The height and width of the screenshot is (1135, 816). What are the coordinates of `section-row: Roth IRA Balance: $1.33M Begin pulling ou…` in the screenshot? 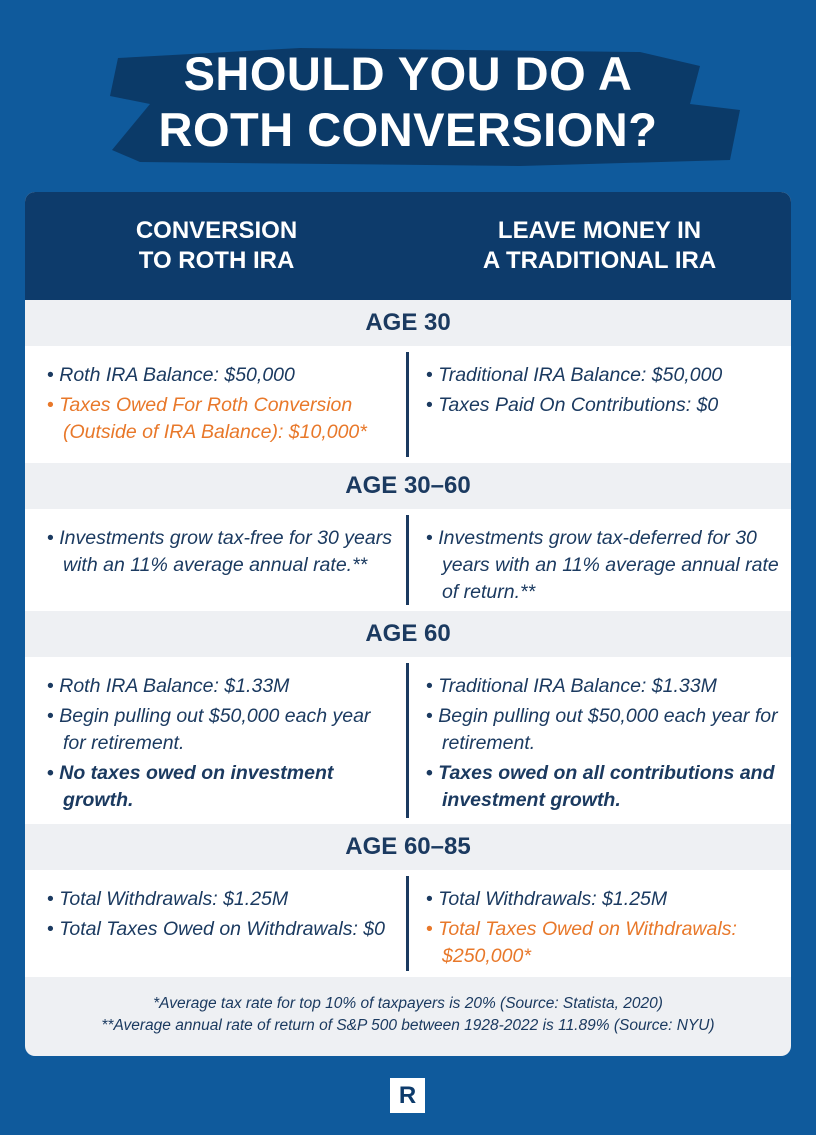 It's located at (408, 740).